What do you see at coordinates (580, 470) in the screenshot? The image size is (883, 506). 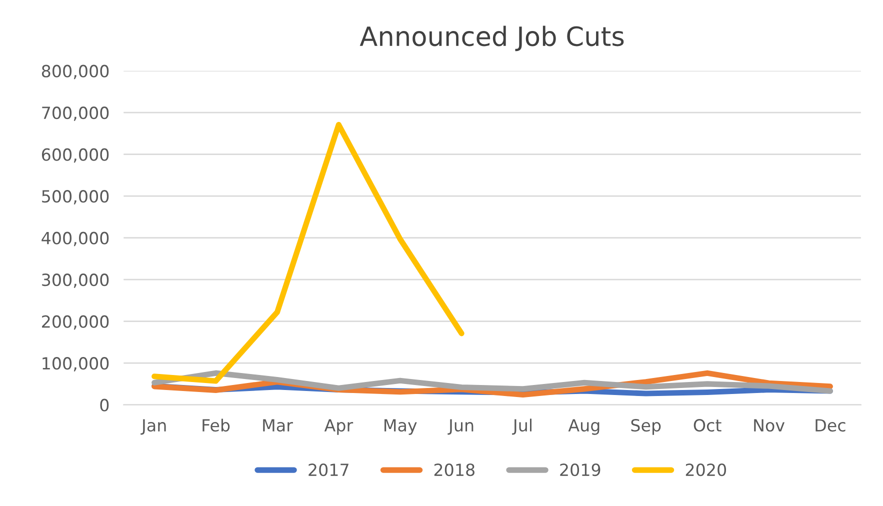 I see `legend-label: 2019` at bounding box center [580, 470].